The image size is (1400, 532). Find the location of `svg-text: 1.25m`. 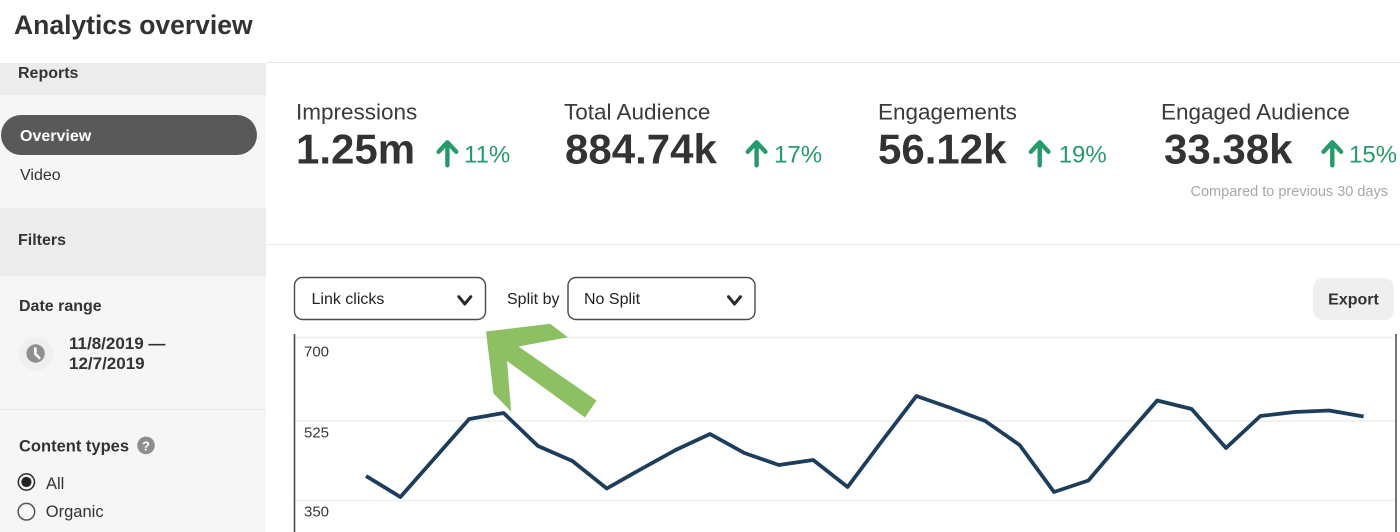

svg-text: 1.25m is located at coordinates (355, 149).